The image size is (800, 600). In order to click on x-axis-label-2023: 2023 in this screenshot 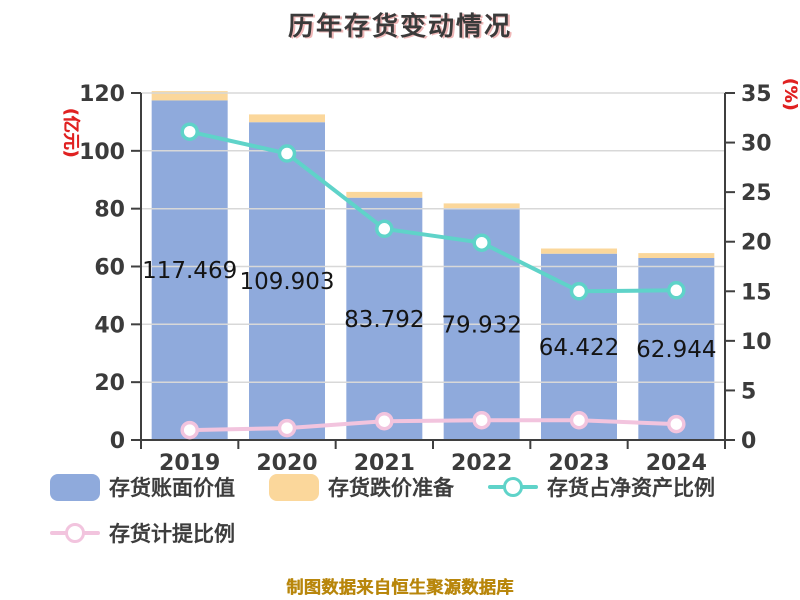, I will do `click(578, 460)`.